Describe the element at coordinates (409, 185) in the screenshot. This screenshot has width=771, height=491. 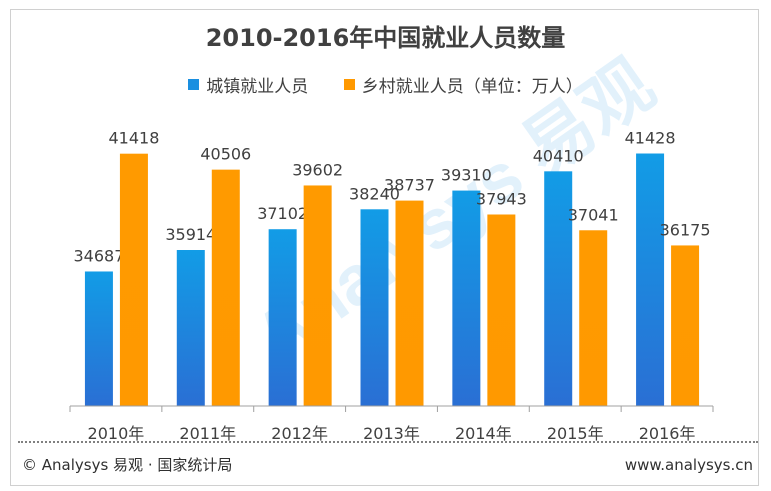
I see `data-label-rural-3: 38737` at that location.